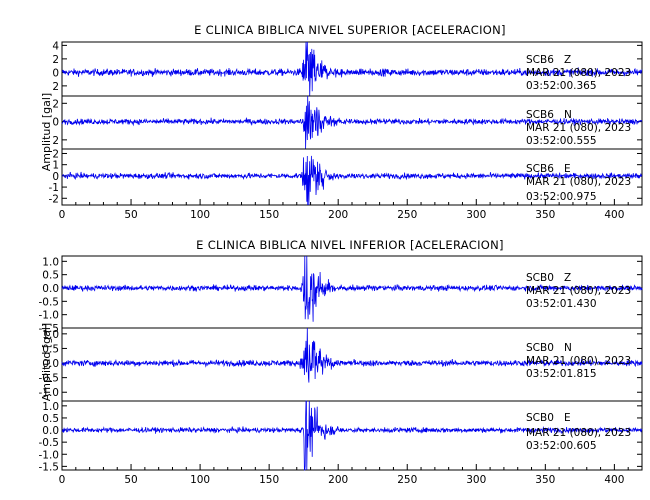 The width and height of the screenshot is (650, 500). What do you see at coordinates (54, 199) in the screenshot?
I see `y-tick-label: -2` at bounding box center [54, 199].